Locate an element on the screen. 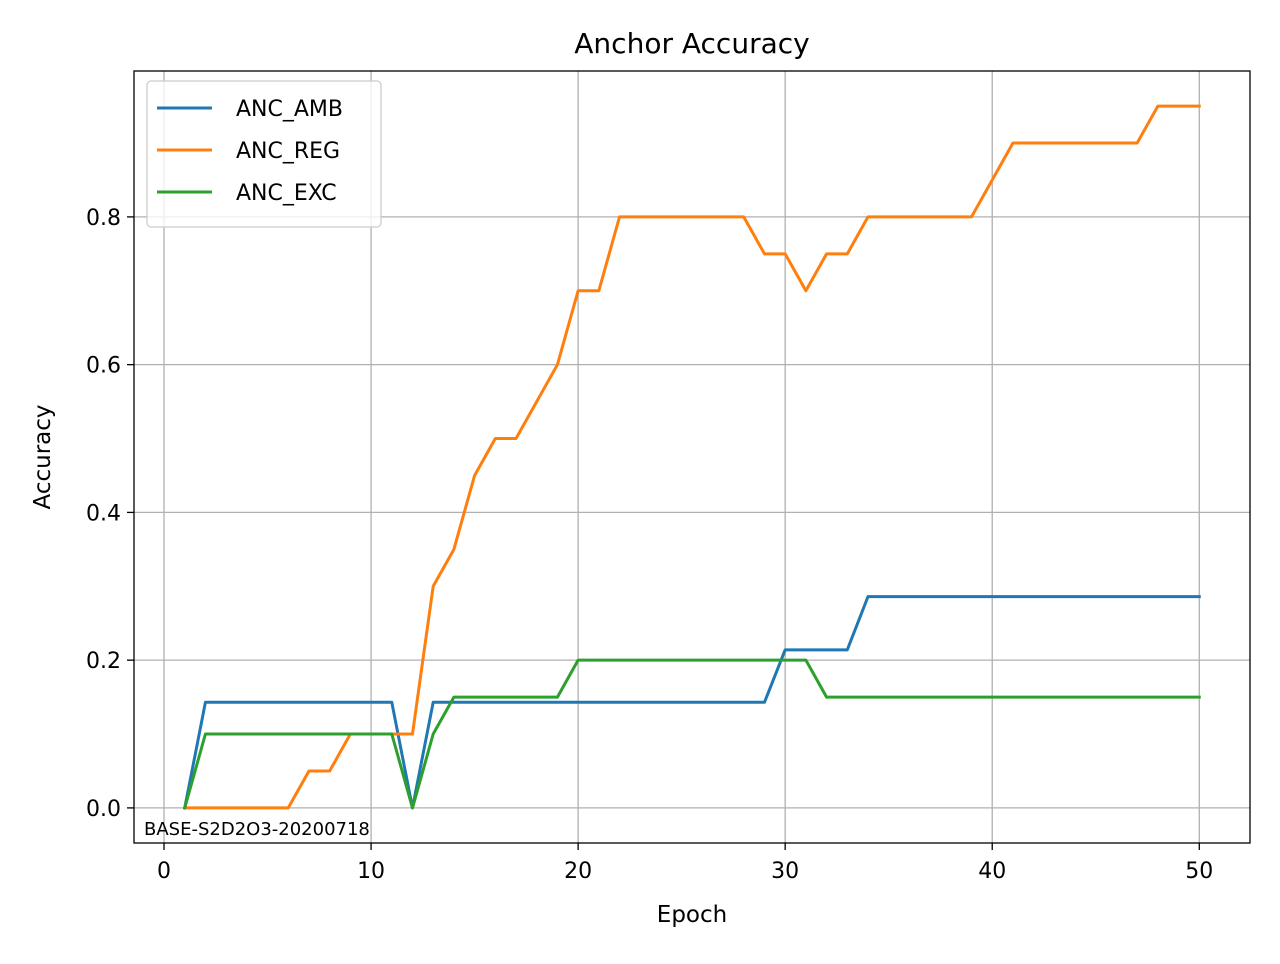  y-tick-label: 0.4 is located at coordinates (103, 513).